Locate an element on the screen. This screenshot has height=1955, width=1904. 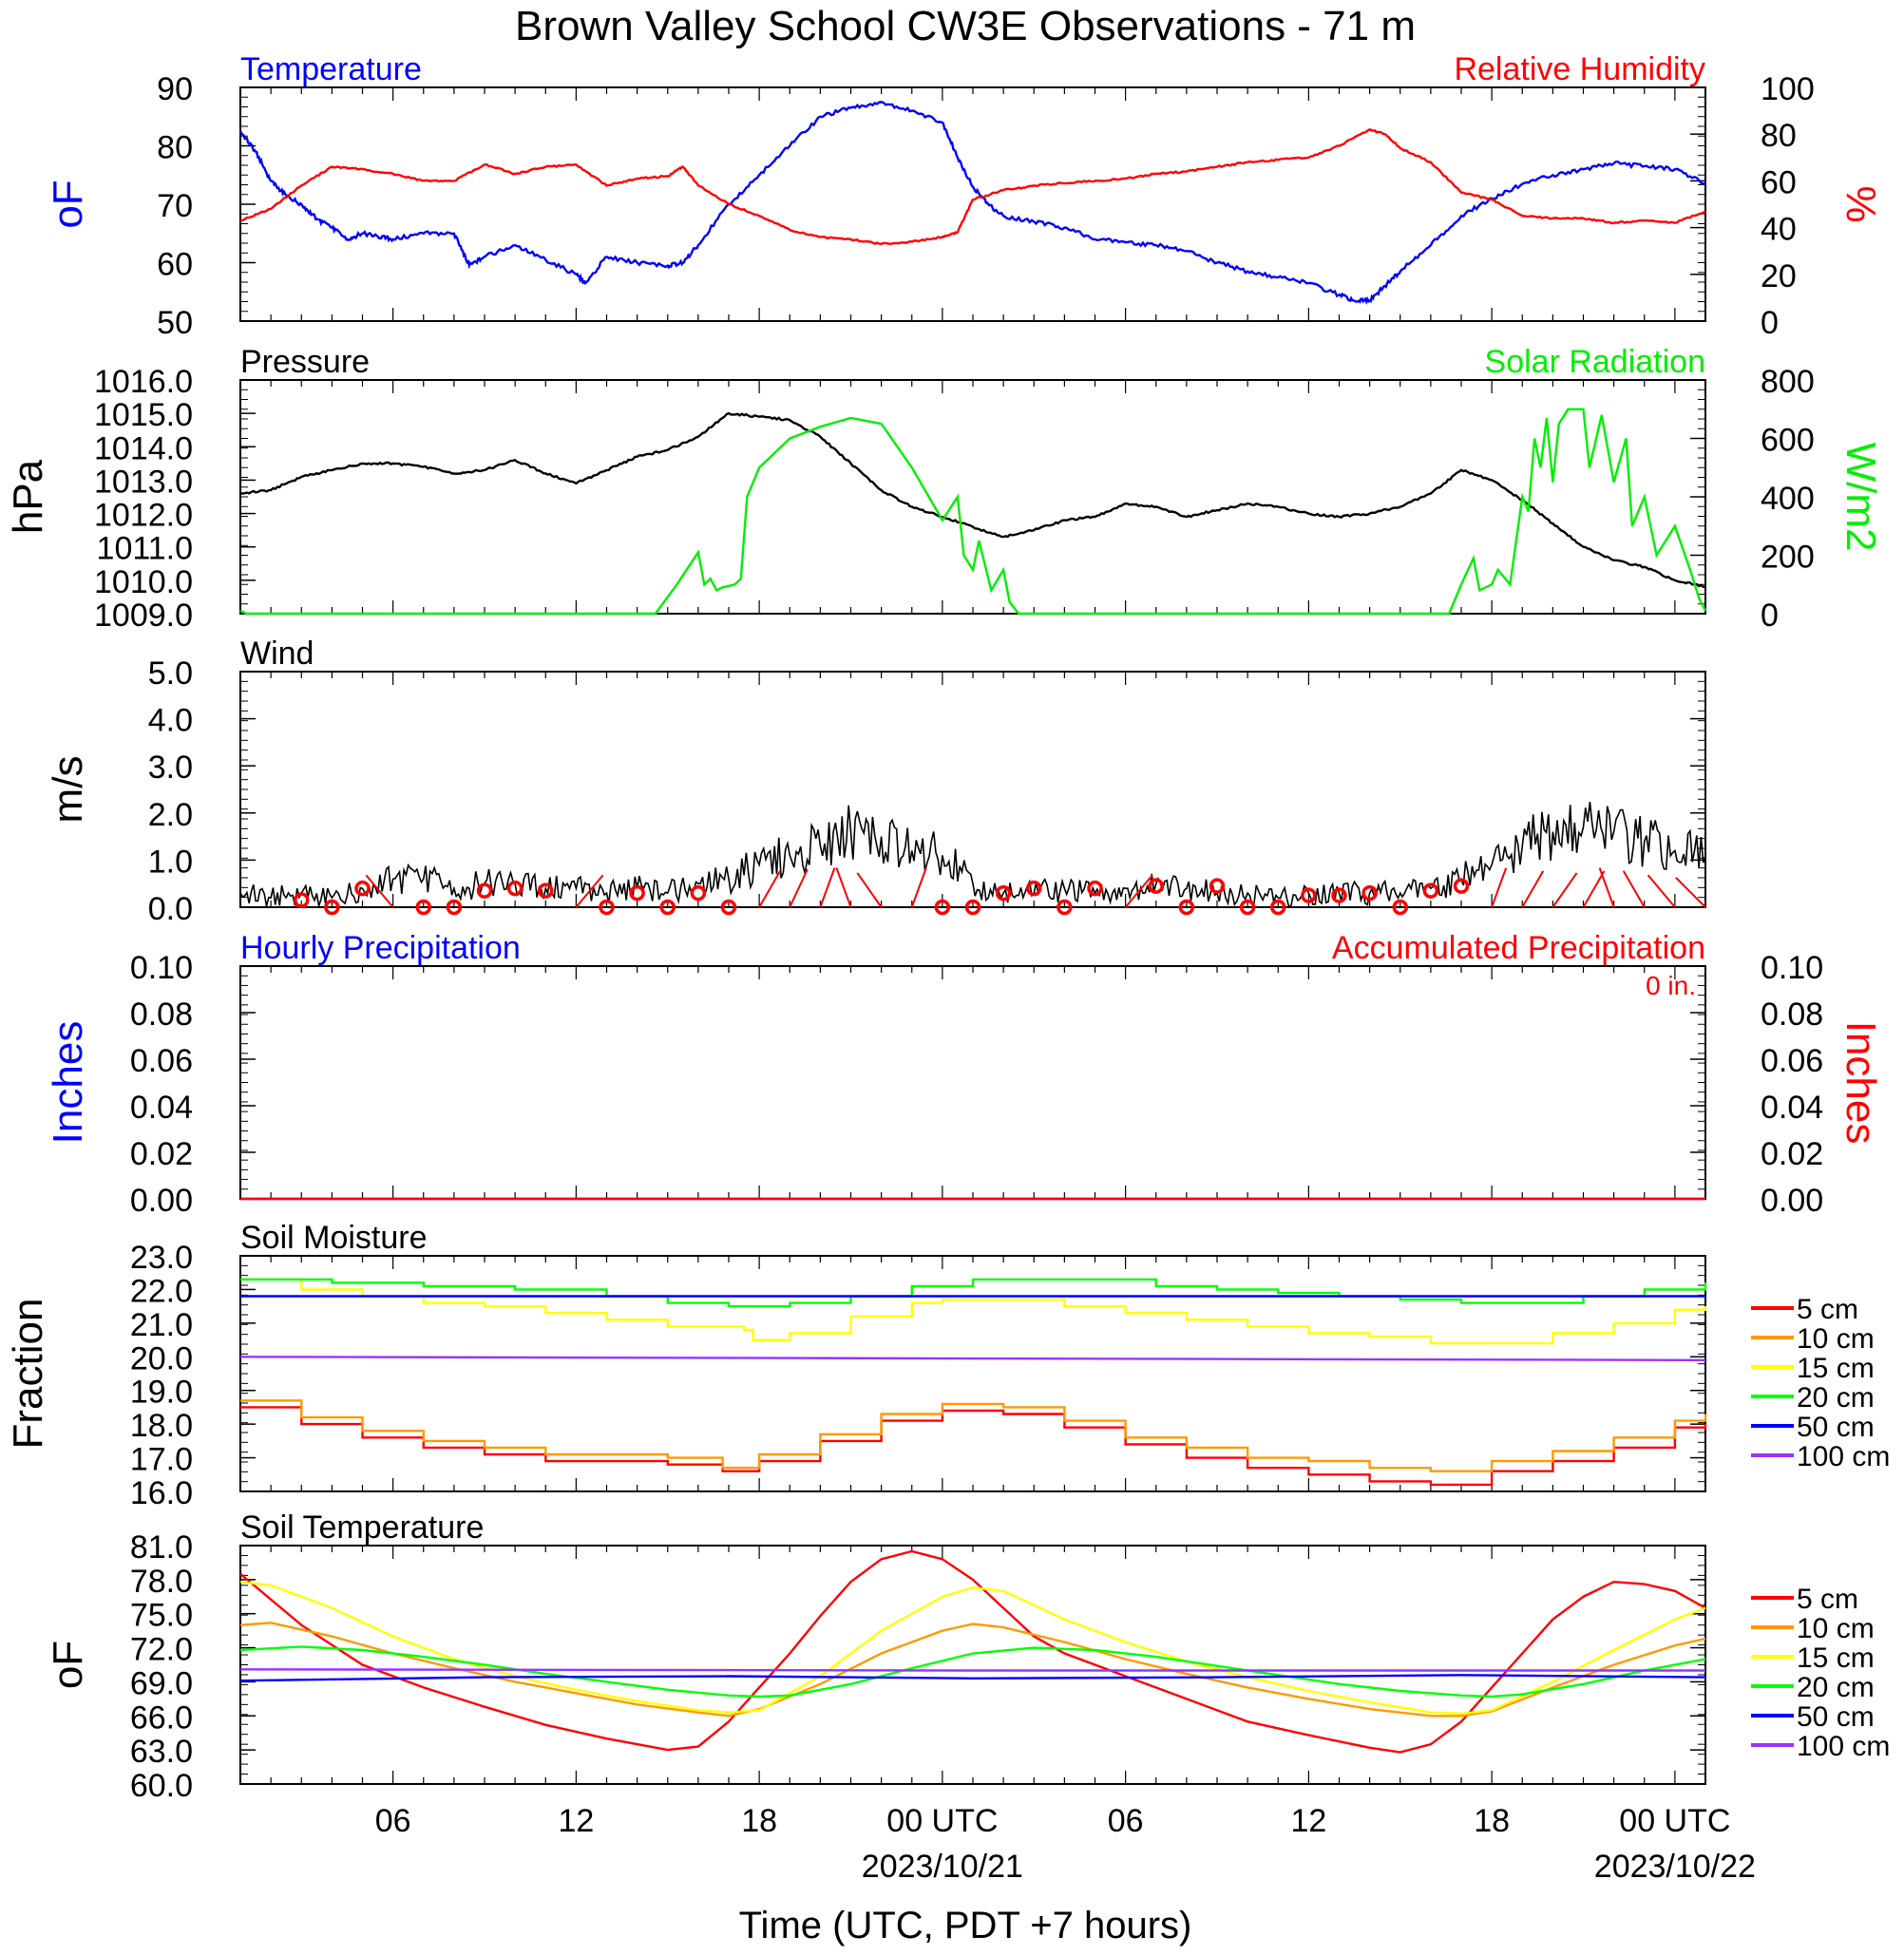
legend-label: 5 cm is located at coordinates (1827, 1309).